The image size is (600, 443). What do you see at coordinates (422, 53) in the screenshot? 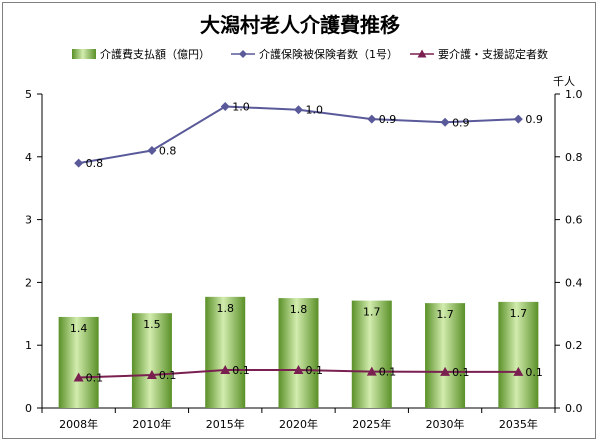
I see `legend-marker-certified` at bounding box center [422, 53].